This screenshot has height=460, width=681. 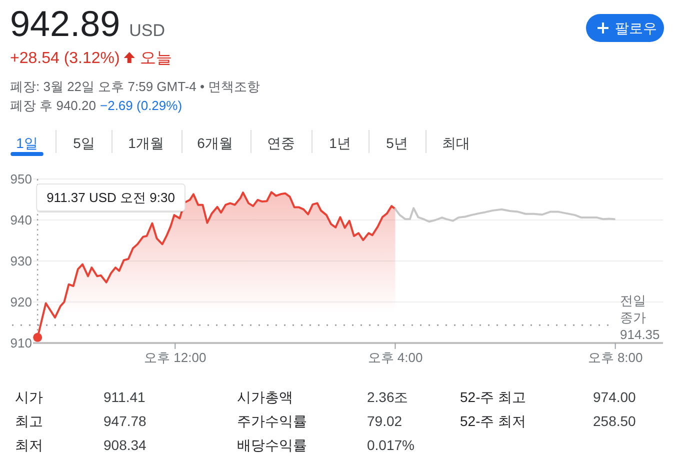 What do you see at coordinates (125, 421) in the screenshot?
I see `text: 947.78` at bounding box center [125, 421].